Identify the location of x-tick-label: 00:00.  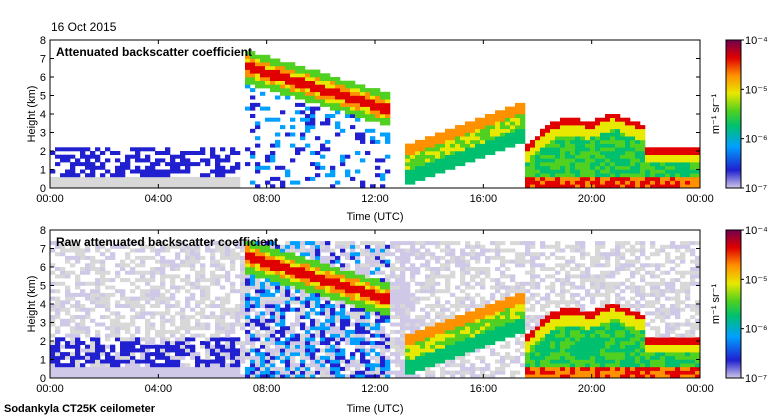
(50, 199).